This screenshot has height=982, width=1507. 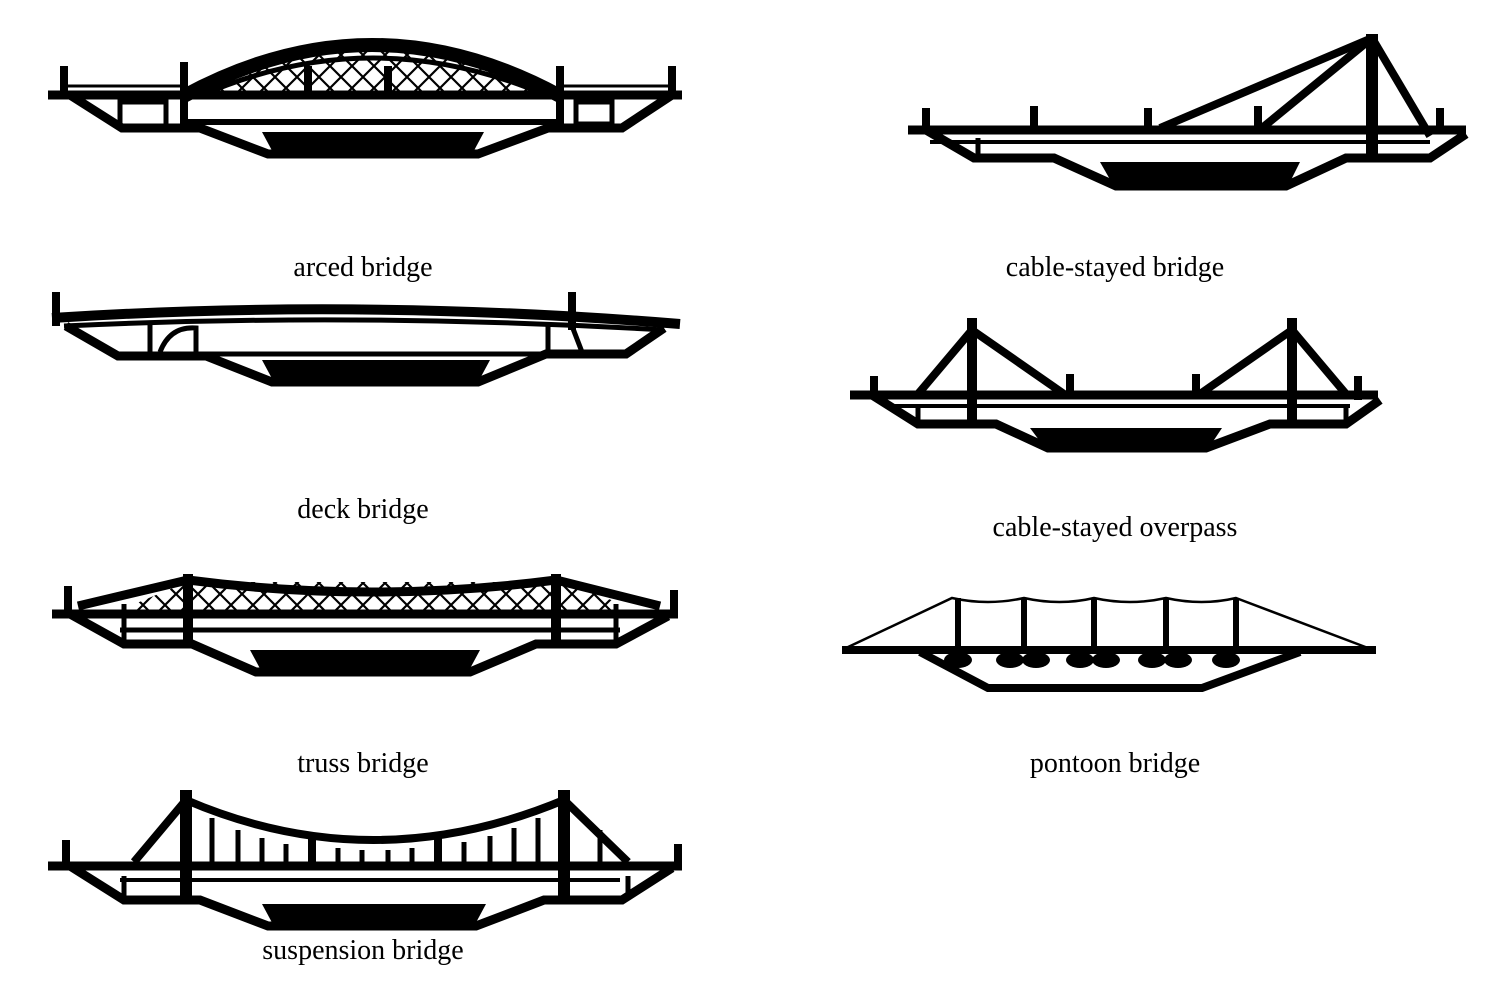 What do you see at coordinates (366, 339) in the screenshot?
I see `deck-bridge-drawing` at bounding box center [366, 339].